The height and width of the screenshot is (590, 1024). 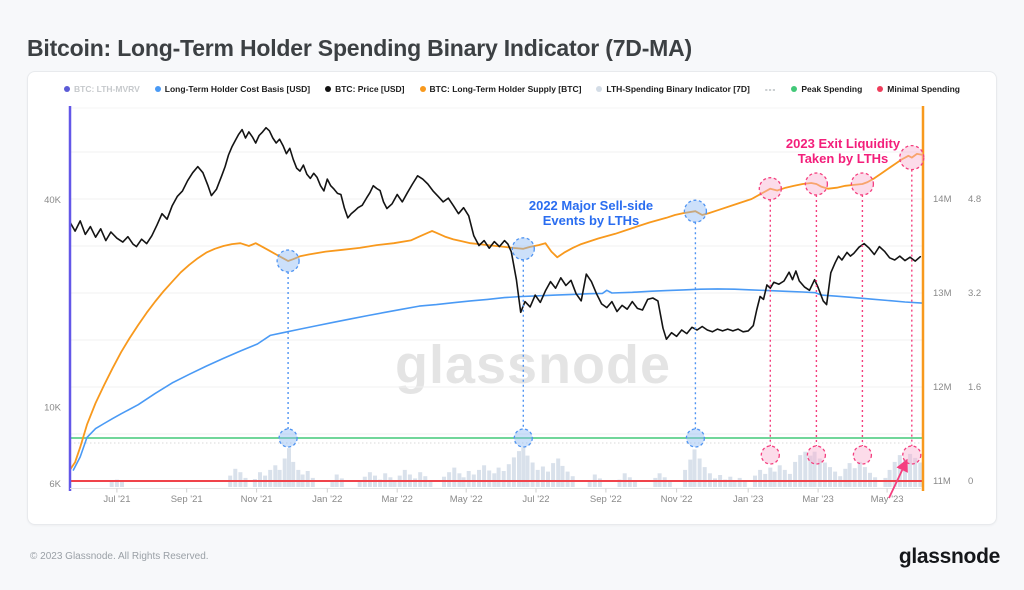 I want to click on legend-item-0: BTC: LTH-MVRV, so click(x=102, y=89).